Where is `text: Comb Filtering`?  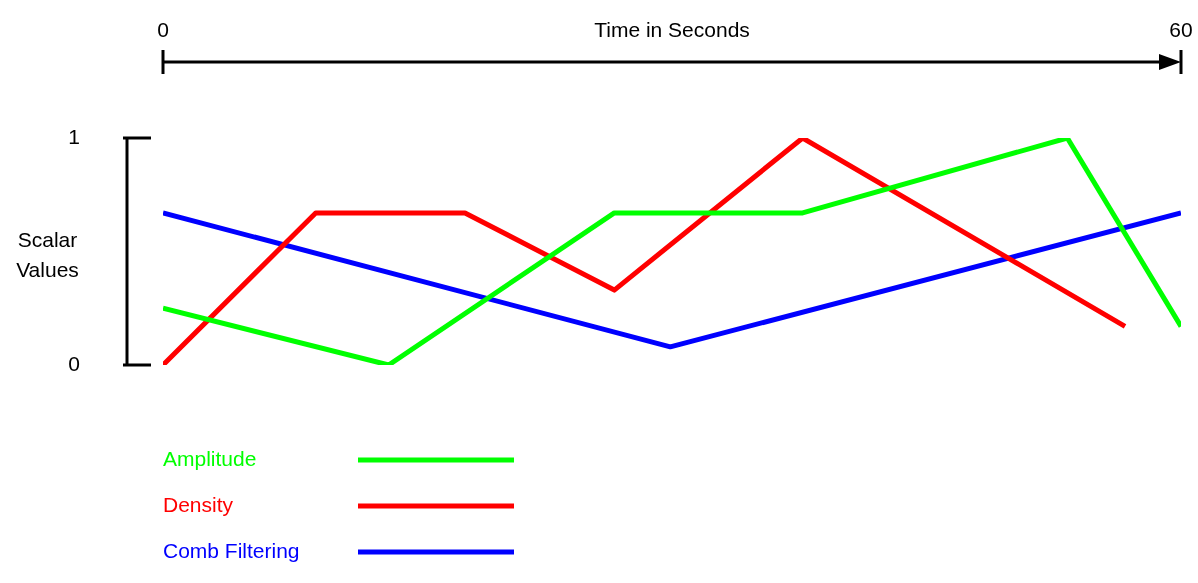
text: Comb Filtering is located at coordinates (231, 550).